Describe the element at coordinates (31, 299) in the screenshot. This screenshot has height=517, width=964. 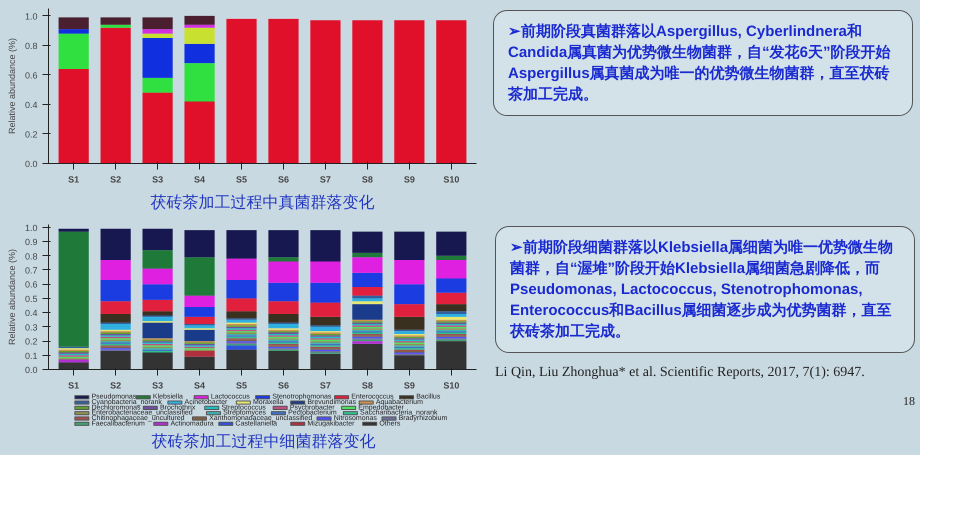
I see `y-tick-label: 0.5` at that location.